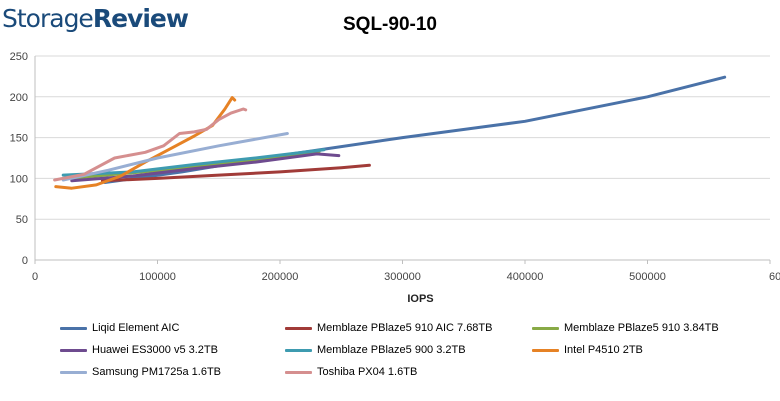  What do you see at coordinates (647, 277) in the screenshot?
I see `x-tick-label: 500000` at bounding box center [647, 277].